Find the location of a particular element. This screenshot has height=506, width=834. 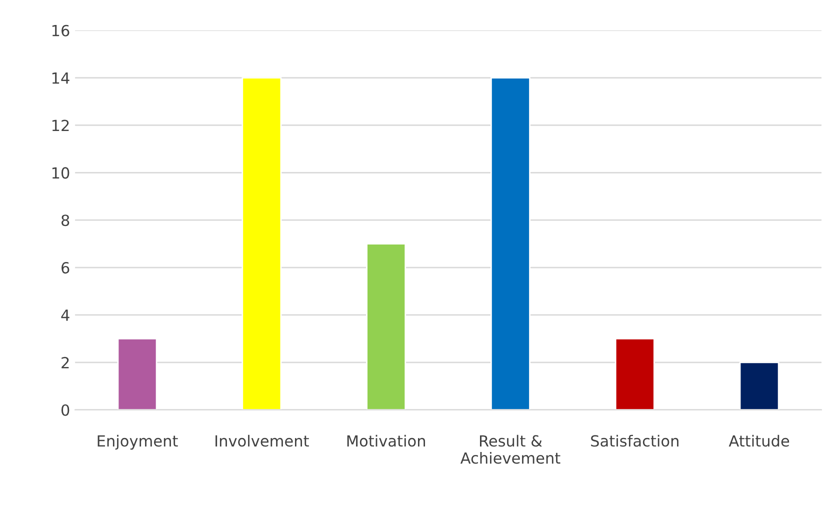

y-tick-label: 4 is located at coordinates (65, 315).